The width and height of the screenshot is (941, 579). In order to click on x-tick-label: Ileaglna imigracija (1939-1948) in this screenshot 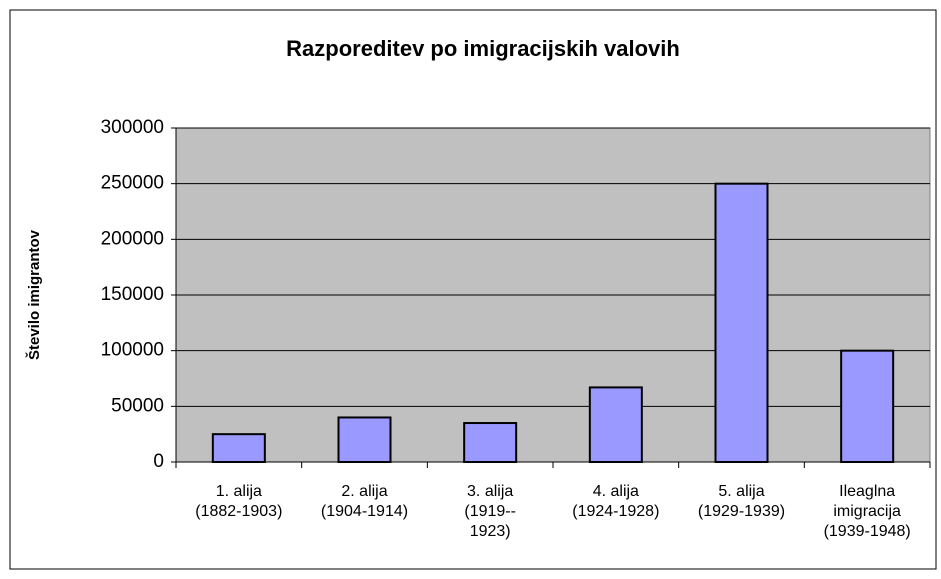, I will do `click(867, 511)`.